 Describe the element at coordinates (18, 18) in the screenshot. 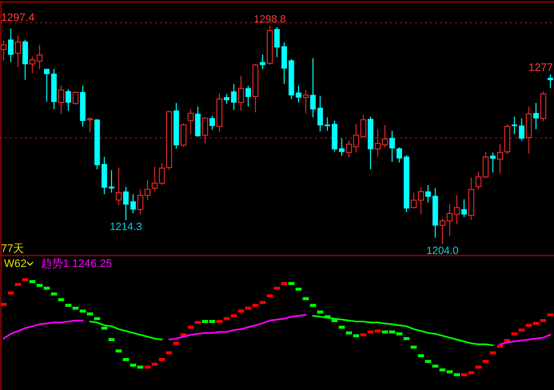

I see `annotation: 1297.4` at that location.